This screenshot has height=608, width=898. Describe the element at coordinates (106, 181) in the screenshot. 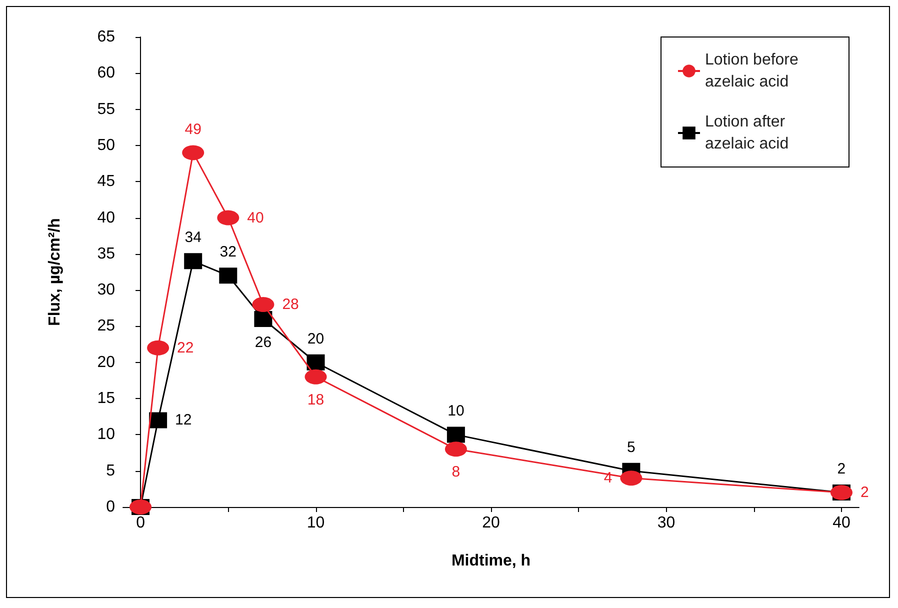

I see `y-tick-label: 45` at that location.